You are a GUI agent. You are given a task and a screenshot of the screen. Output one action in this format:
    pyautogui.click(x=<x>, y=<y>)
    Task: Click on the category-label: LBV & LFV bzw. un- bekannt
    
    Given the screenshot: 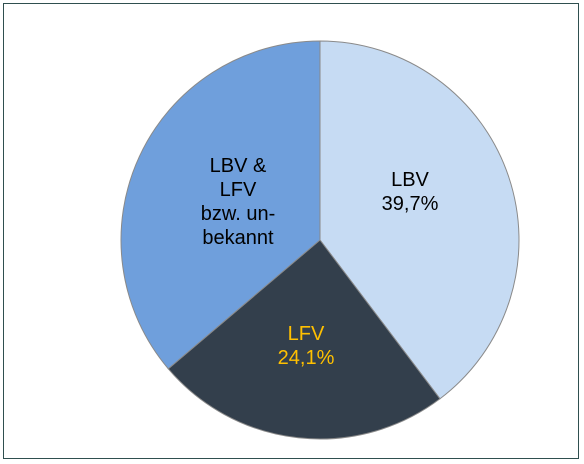 What is the action you would take?
    pyautogui.click(x=238, y=202)
    